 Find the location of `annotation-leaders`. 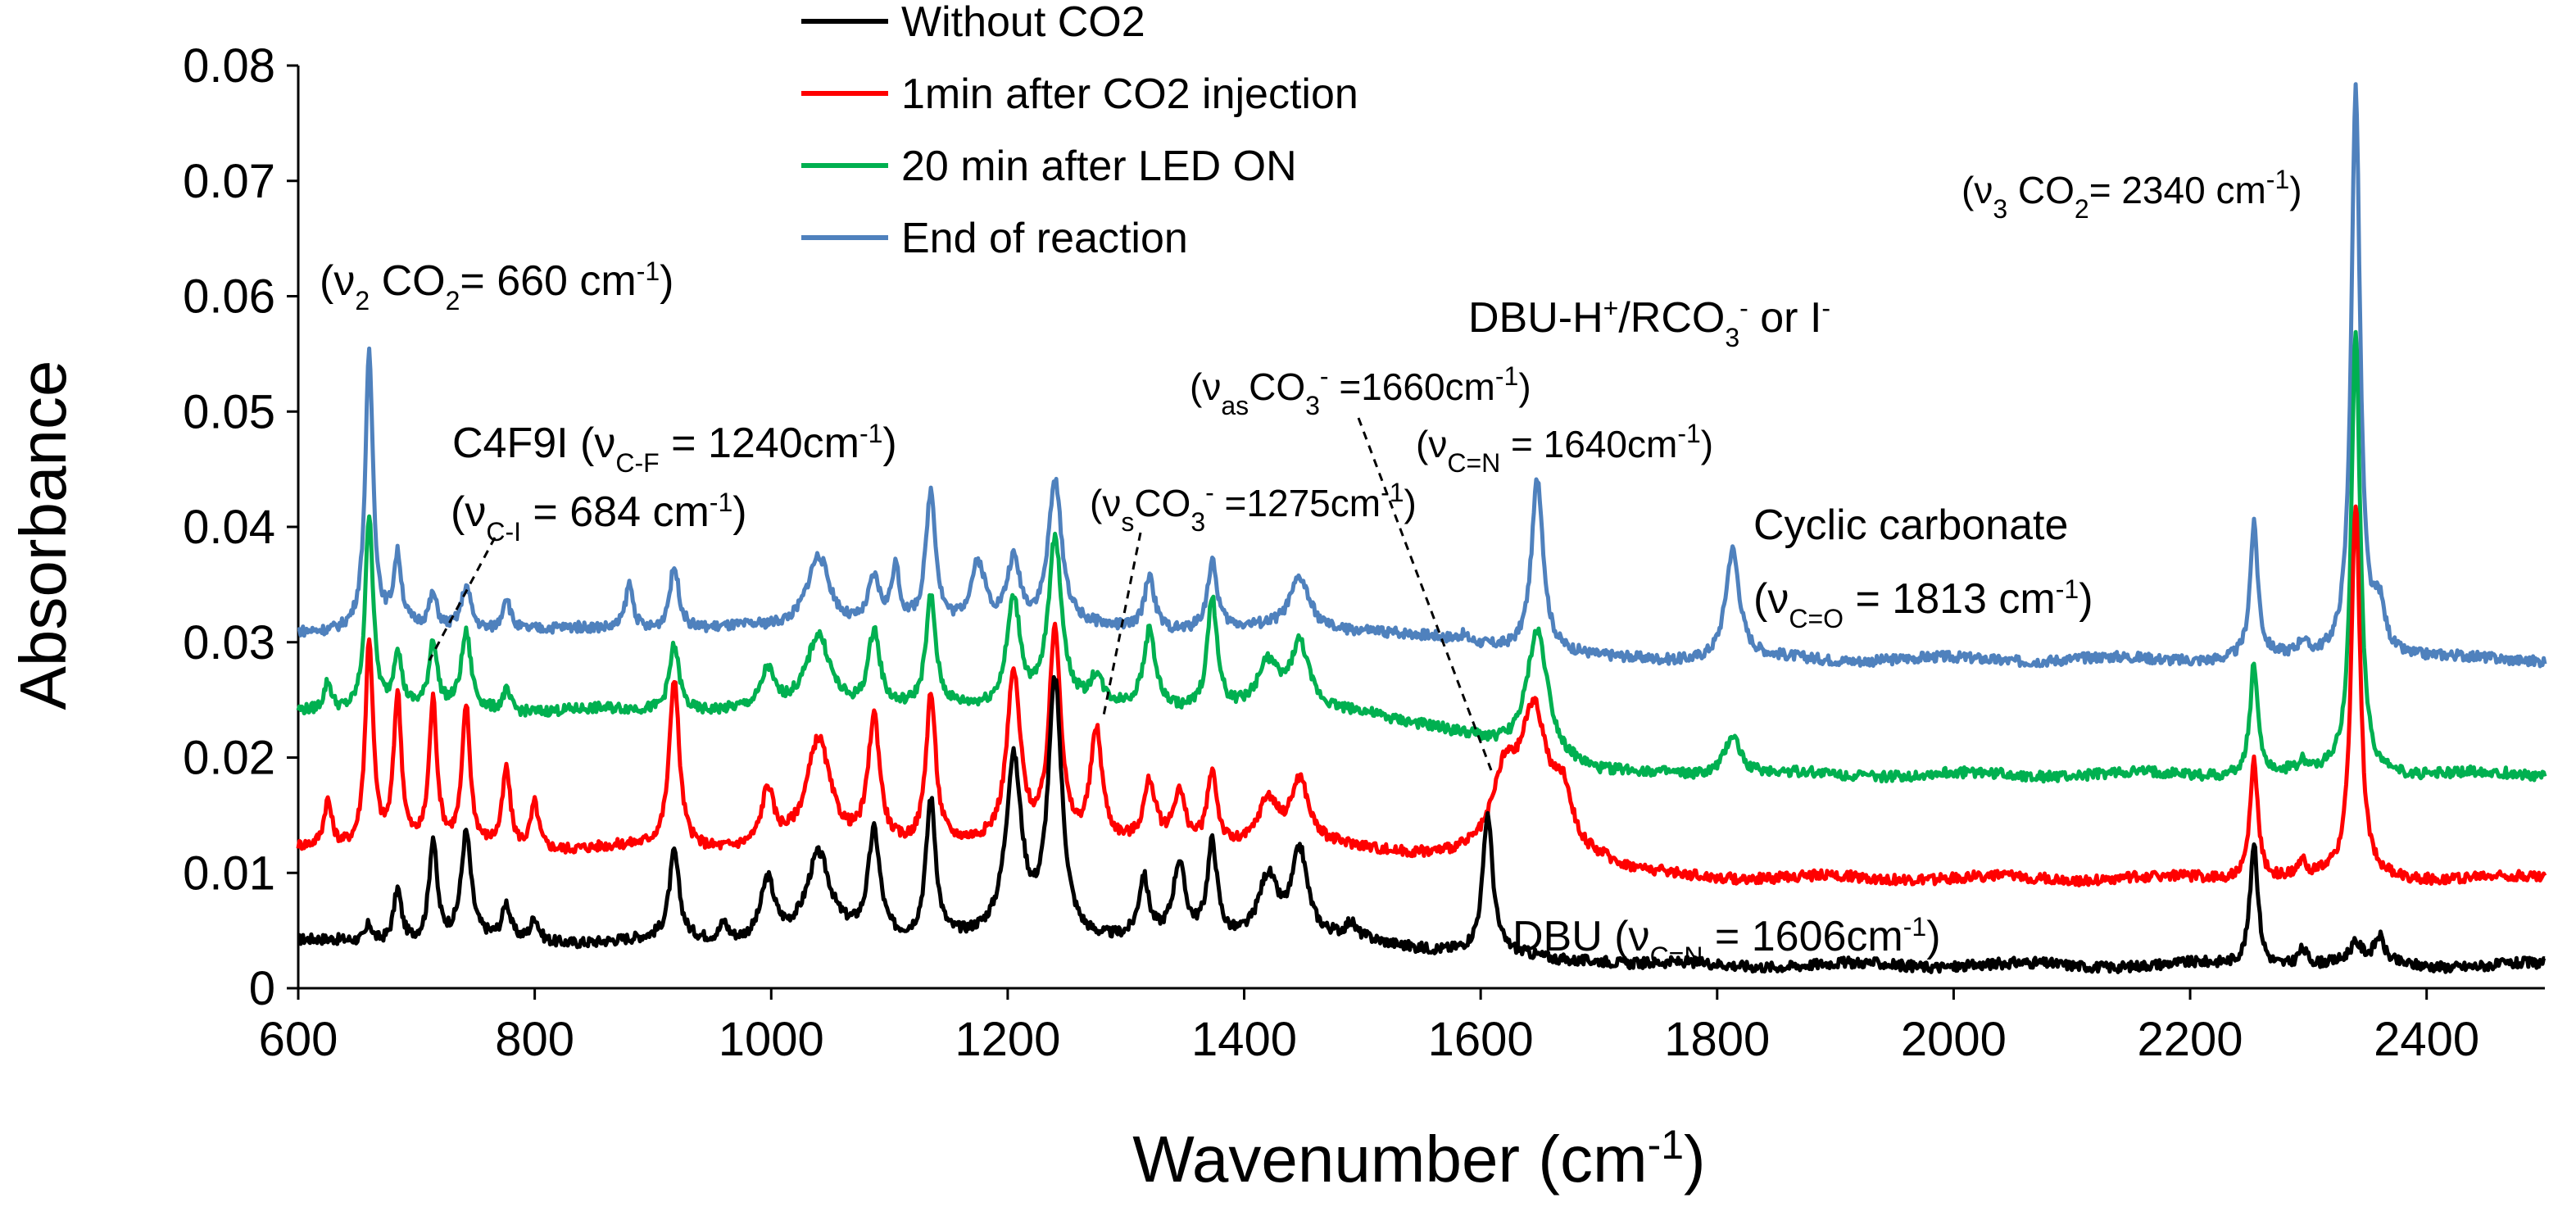

annotation-leaders is located at coordinates (960, 594).